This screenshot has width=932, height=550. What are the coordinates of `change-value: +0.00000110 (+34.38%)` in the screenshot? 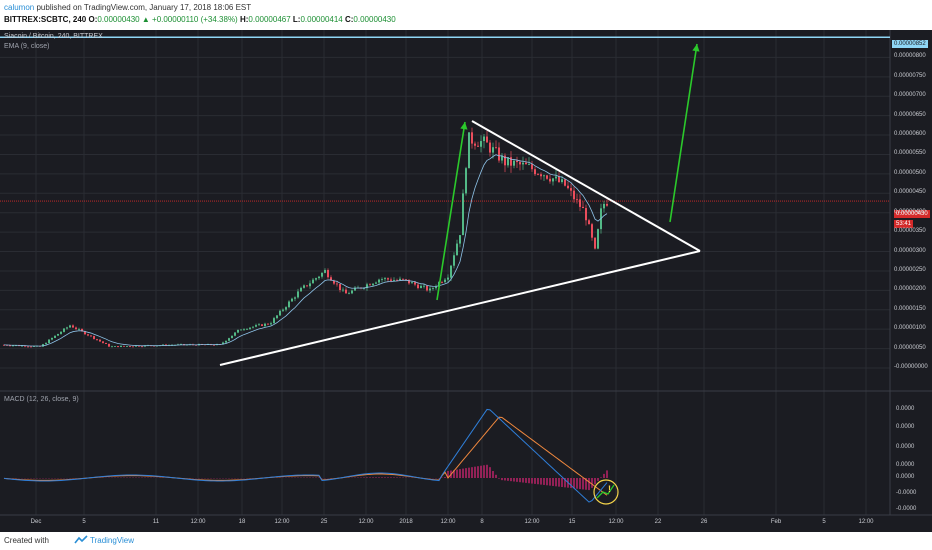 It's located at (195, 19).